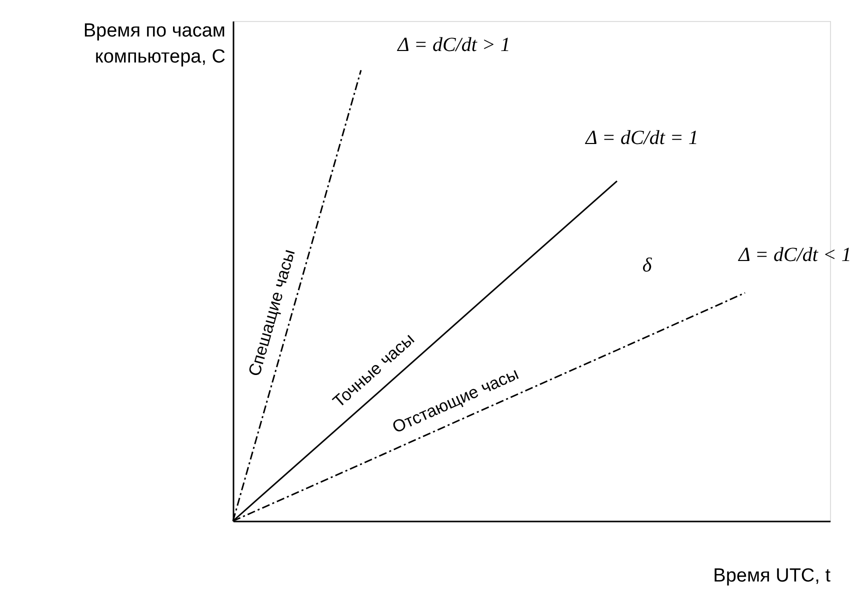 Image resolution: width=859 pixels, height=603 pixels. What do you see at coordinates (453, 45) in the screenshot?
I see `text: Δ = dC/dt > 1` at bounding box center [453, 45].